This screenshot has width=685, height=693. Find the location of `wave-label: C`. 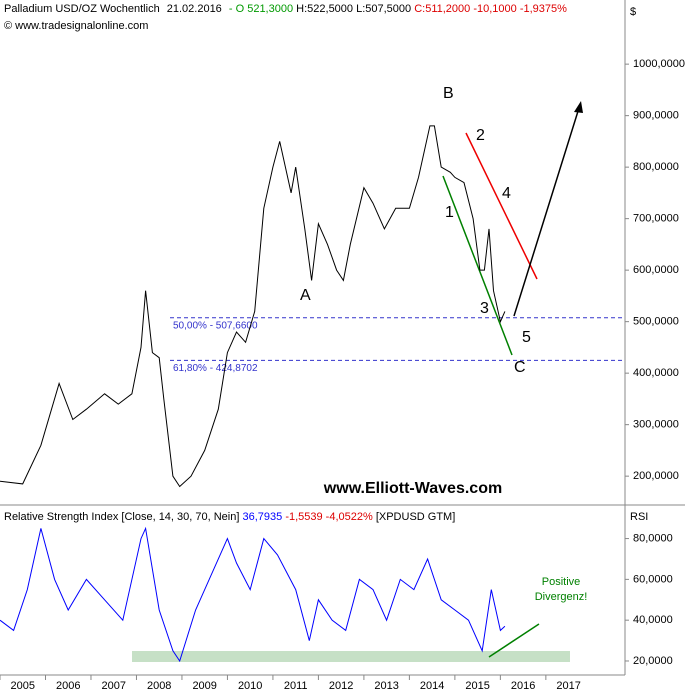

wave-label: C is located at coordinates (520, 367).